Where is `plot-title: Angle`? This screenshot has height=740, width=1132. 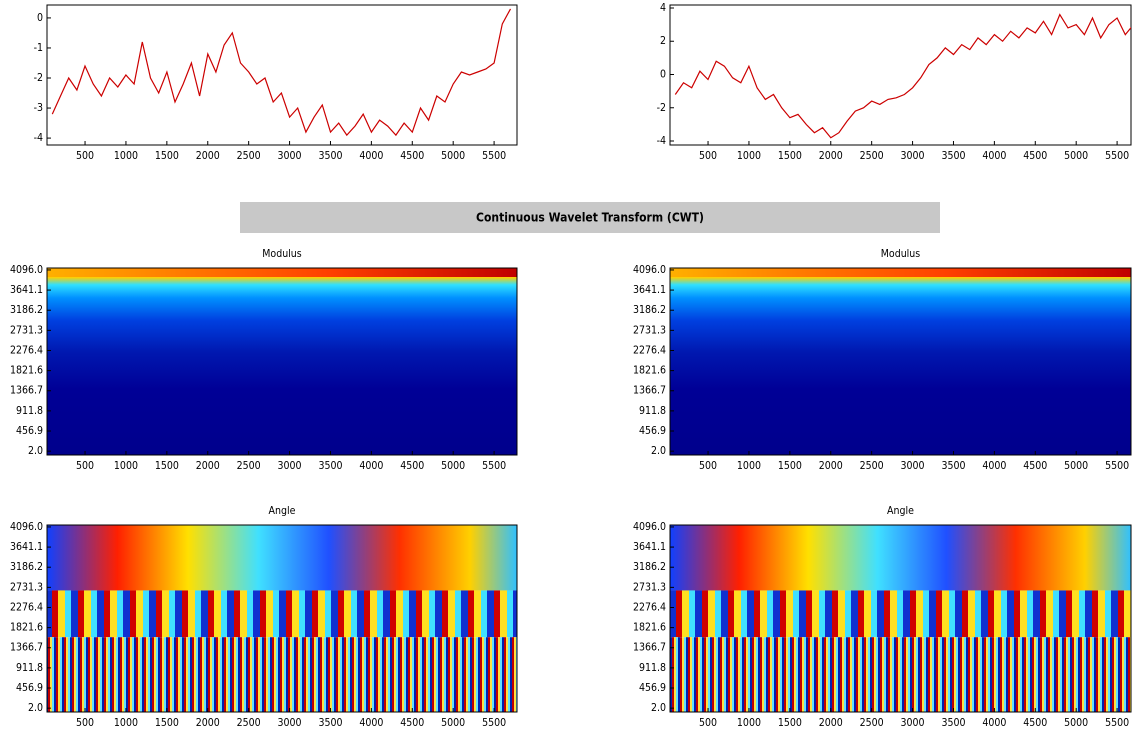
plot-title: Angle is located at coordinates (282, 511).